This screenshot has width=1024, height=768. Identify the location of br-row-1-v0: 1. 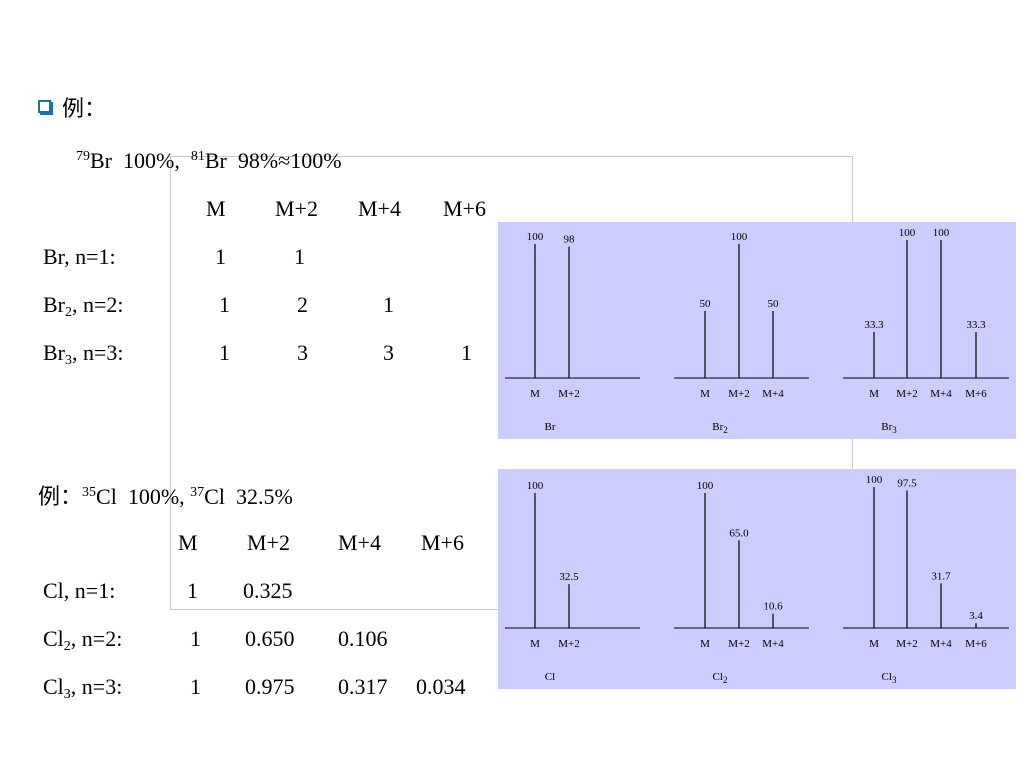
(220, 256).